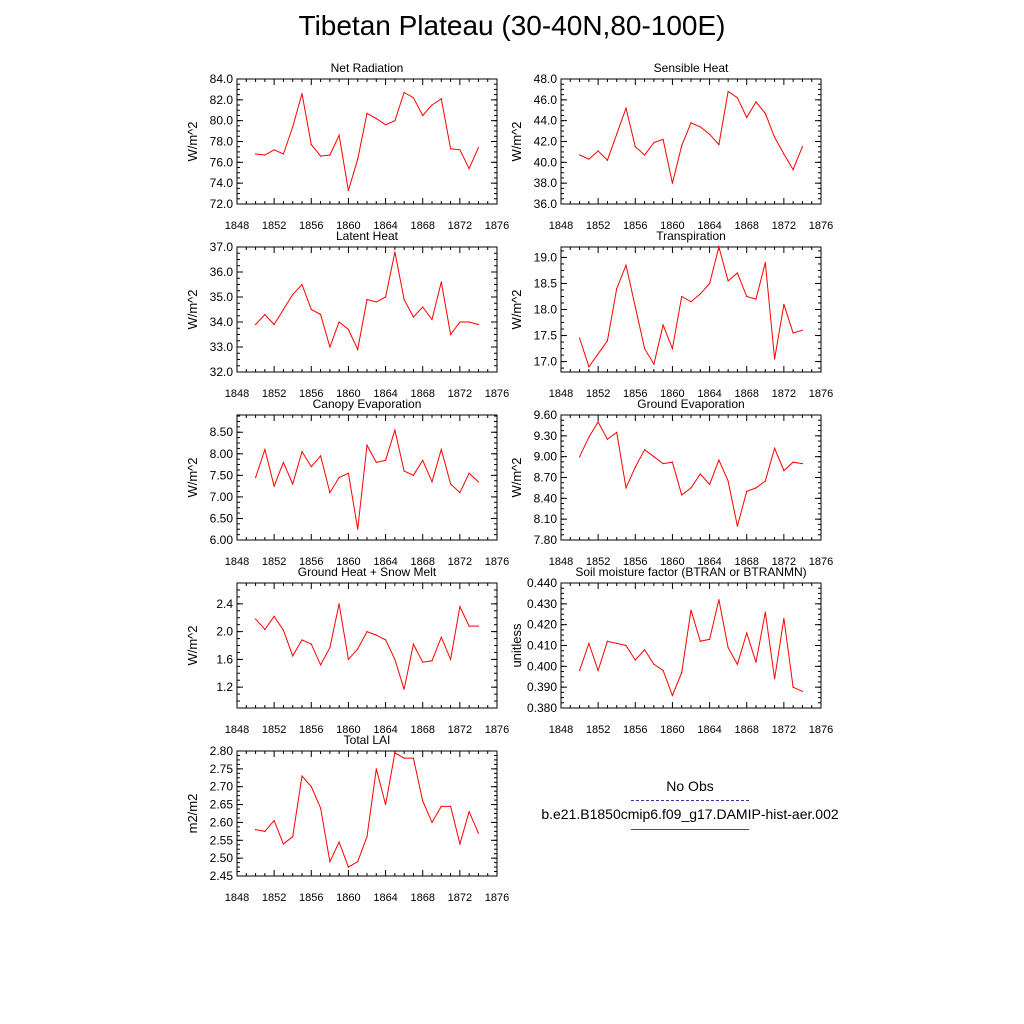 The height and width of the screenshot is (1024, 1024). What do you see at coordinates (222, 162) in the screenshot?
I see `y-tick-label: 76.0` at bounding box center [222, 162].